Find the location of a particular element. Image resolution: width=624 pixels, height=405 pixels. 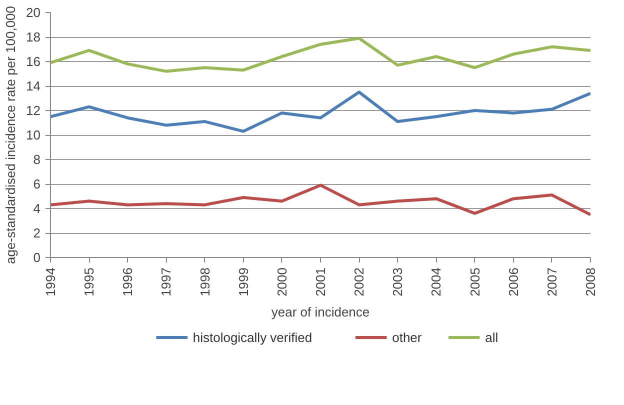

y-tick-label: 18 is located at coordinates (33, 37).